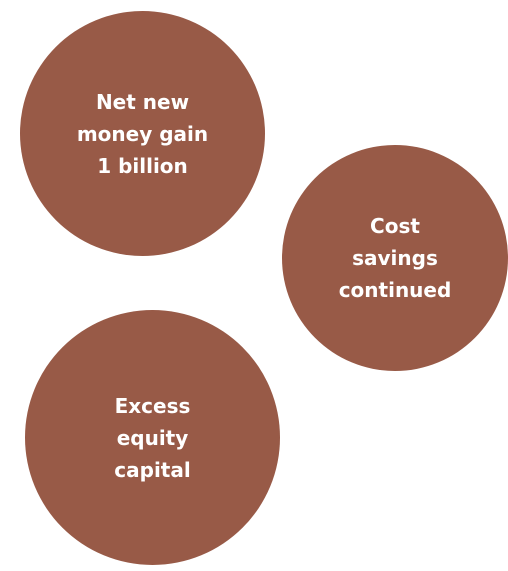  I want to click on bubble-label: Cost savings continued, so click(395, 258).